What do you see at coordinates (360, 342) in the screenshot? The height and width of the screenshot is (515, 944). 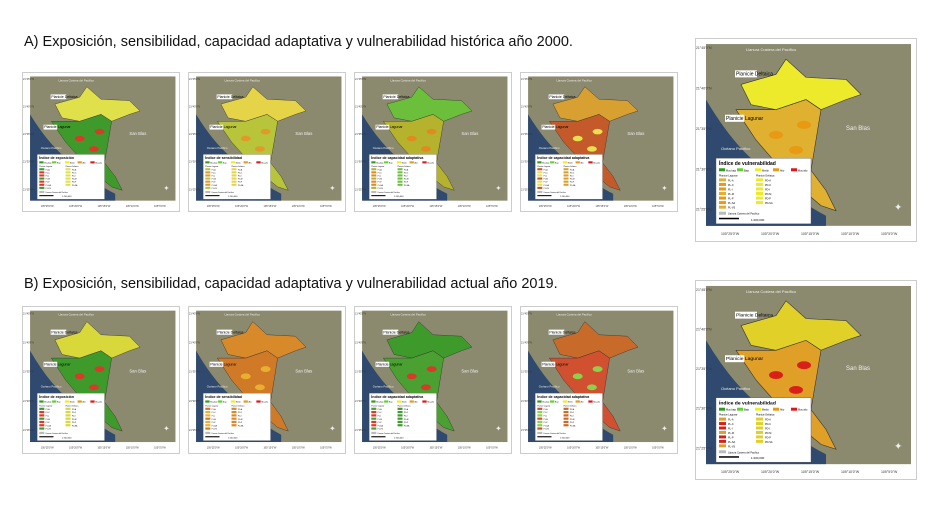 I see `lat-tick: 21°40'0"N` at bounding box center [360, 342].